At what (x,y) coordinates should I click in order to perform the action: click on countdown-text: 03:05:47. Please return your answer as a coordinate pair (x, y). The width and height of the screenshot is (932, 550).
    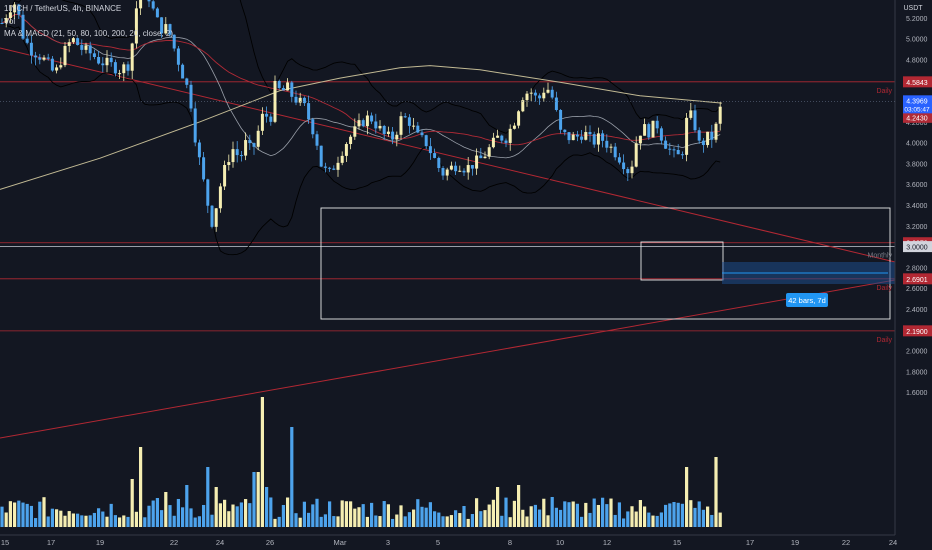
    Looking at the image, I should click on (917, 109).